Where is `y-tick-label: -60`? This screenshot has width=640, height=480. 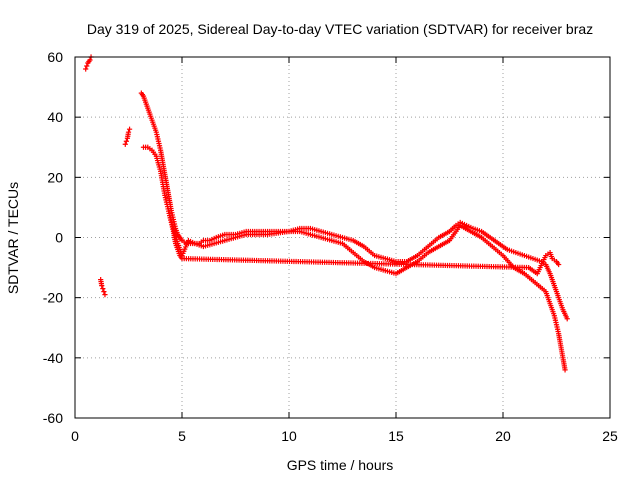
y-tick-label: -60 is located at coordinates (53, 418).